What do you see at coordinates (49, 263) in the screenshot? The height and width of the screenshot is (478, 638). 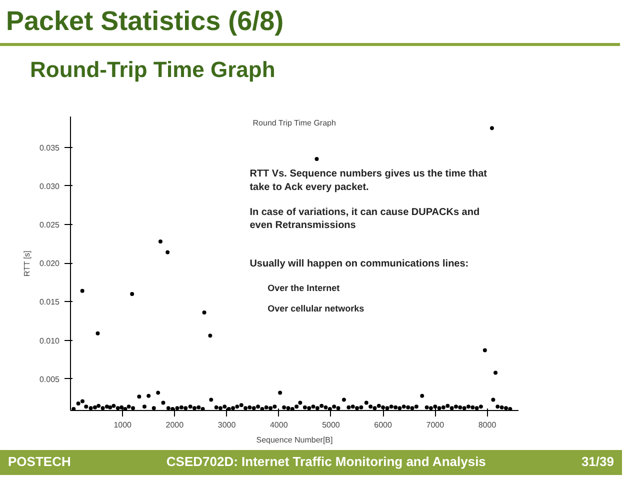 I see `y-tick-label: 0.020` at bounding box center [49, 263].